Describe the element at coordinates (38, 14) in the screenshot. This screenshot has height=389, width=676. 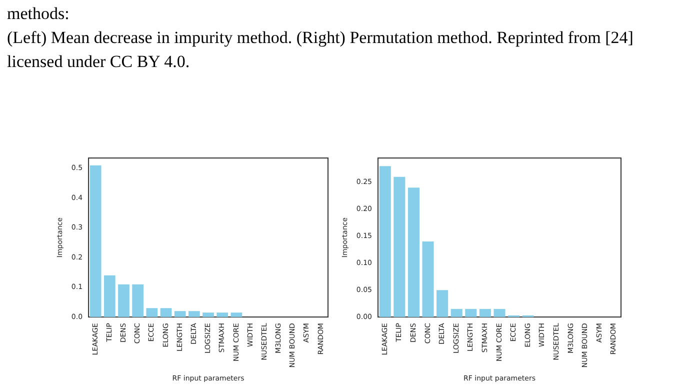
I see `text: methods:` at that location.